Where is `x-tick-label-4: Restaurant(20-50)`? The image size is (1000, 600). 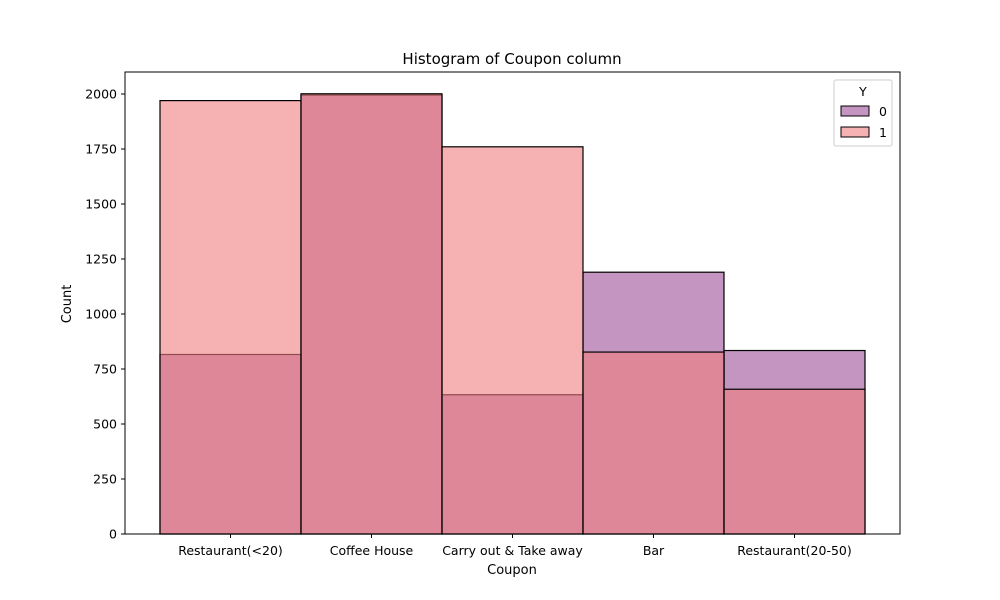 x-tick-label-4: Restaurant(20-50) is located at coordinates (794, 550).